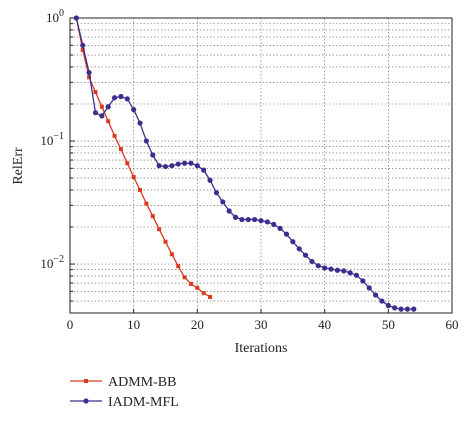  Describe the element at coordinates (133, 324) in the screenshot. I see `x-tick-label: 10` at that location.